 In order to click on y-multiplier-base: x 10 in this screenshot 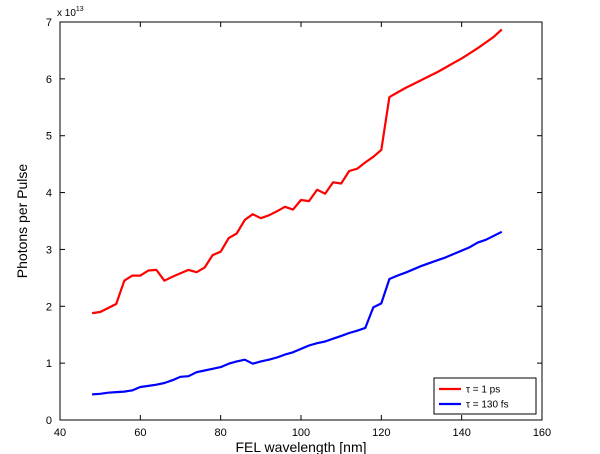, I will do `click(66, 13)`.